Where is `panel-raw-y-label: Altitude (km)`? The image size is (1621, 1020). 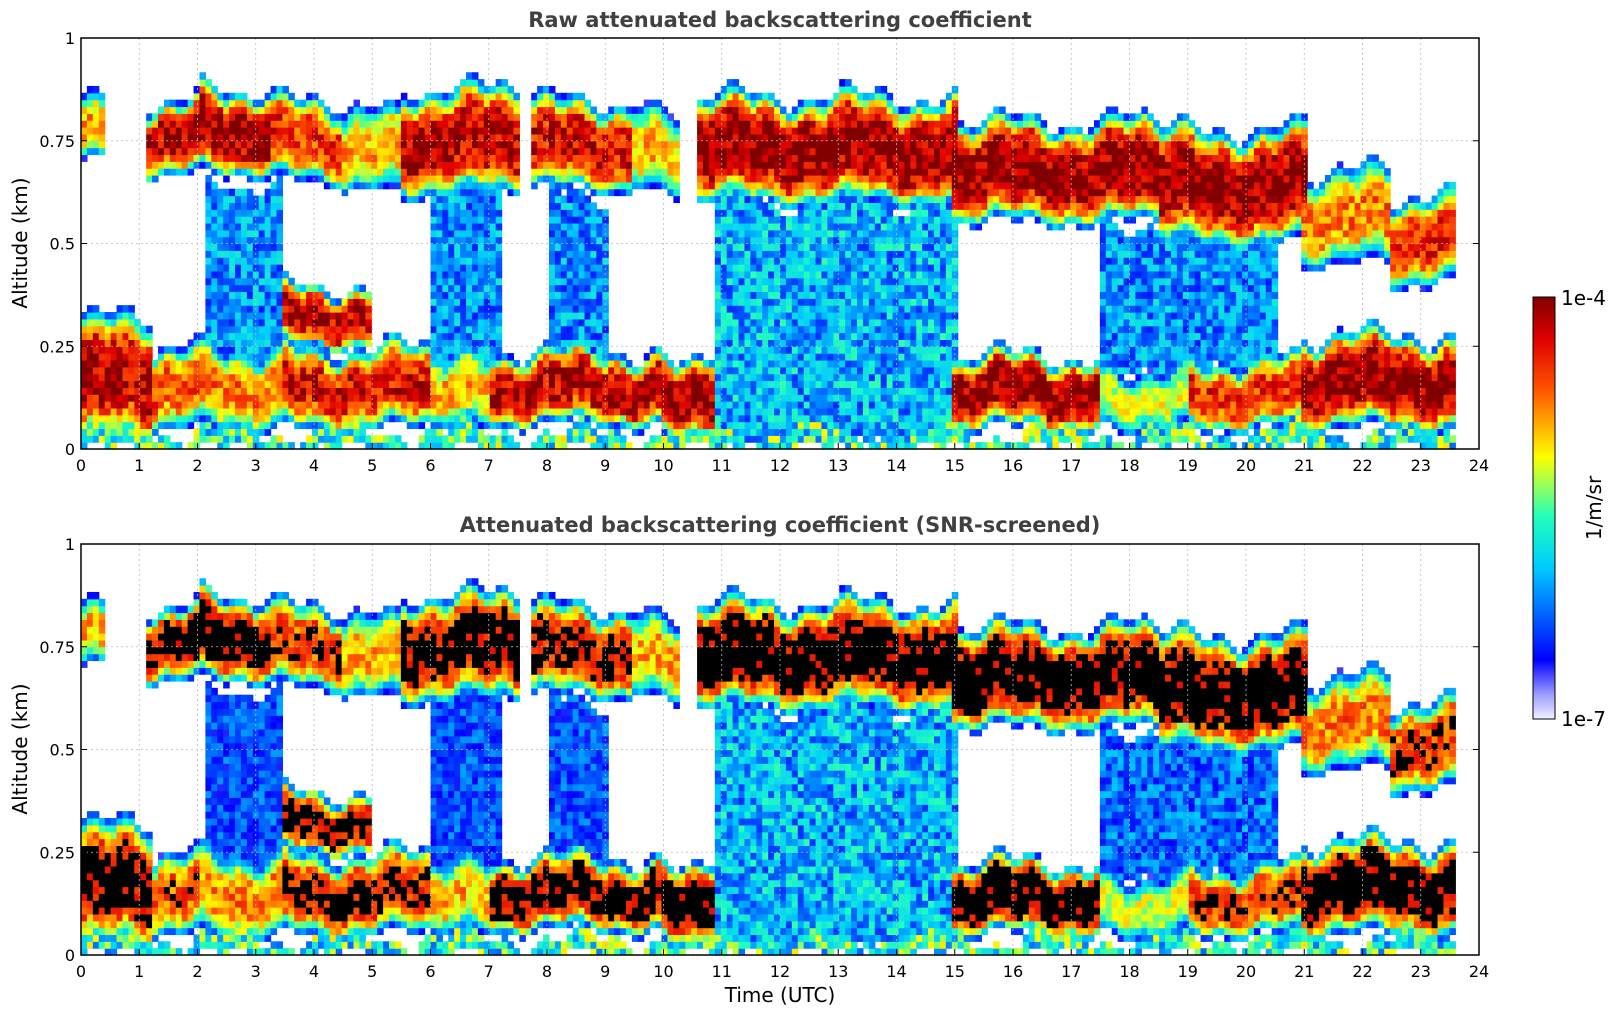 panel-raw-y-label: Altitude (km) is located at coordinates (20, 242).